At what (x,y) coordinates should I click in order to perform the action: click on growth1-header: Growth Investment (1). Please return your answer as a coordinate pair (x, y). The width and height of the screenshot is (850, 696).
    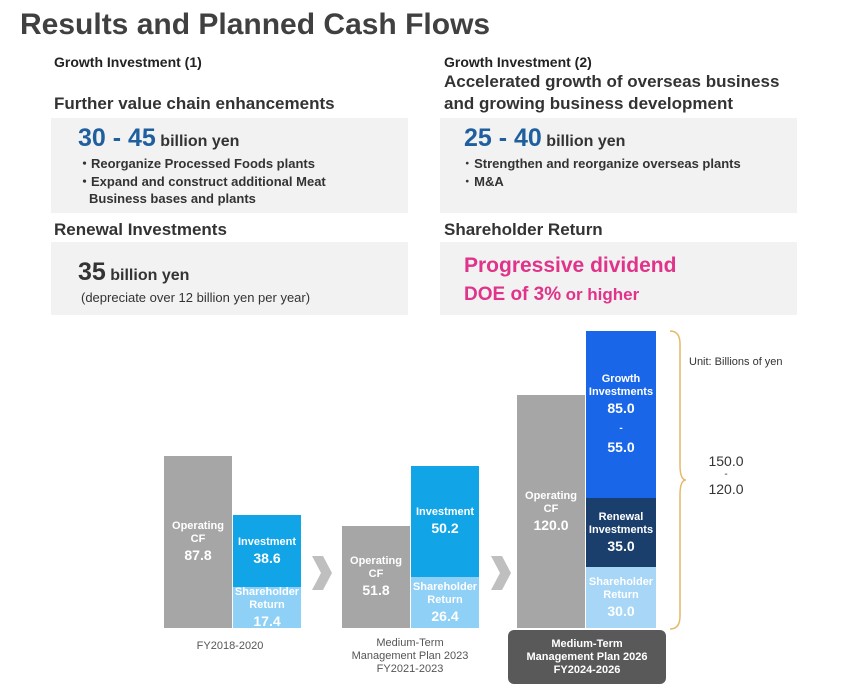
    Looking at the image, I should click on (128, 62).